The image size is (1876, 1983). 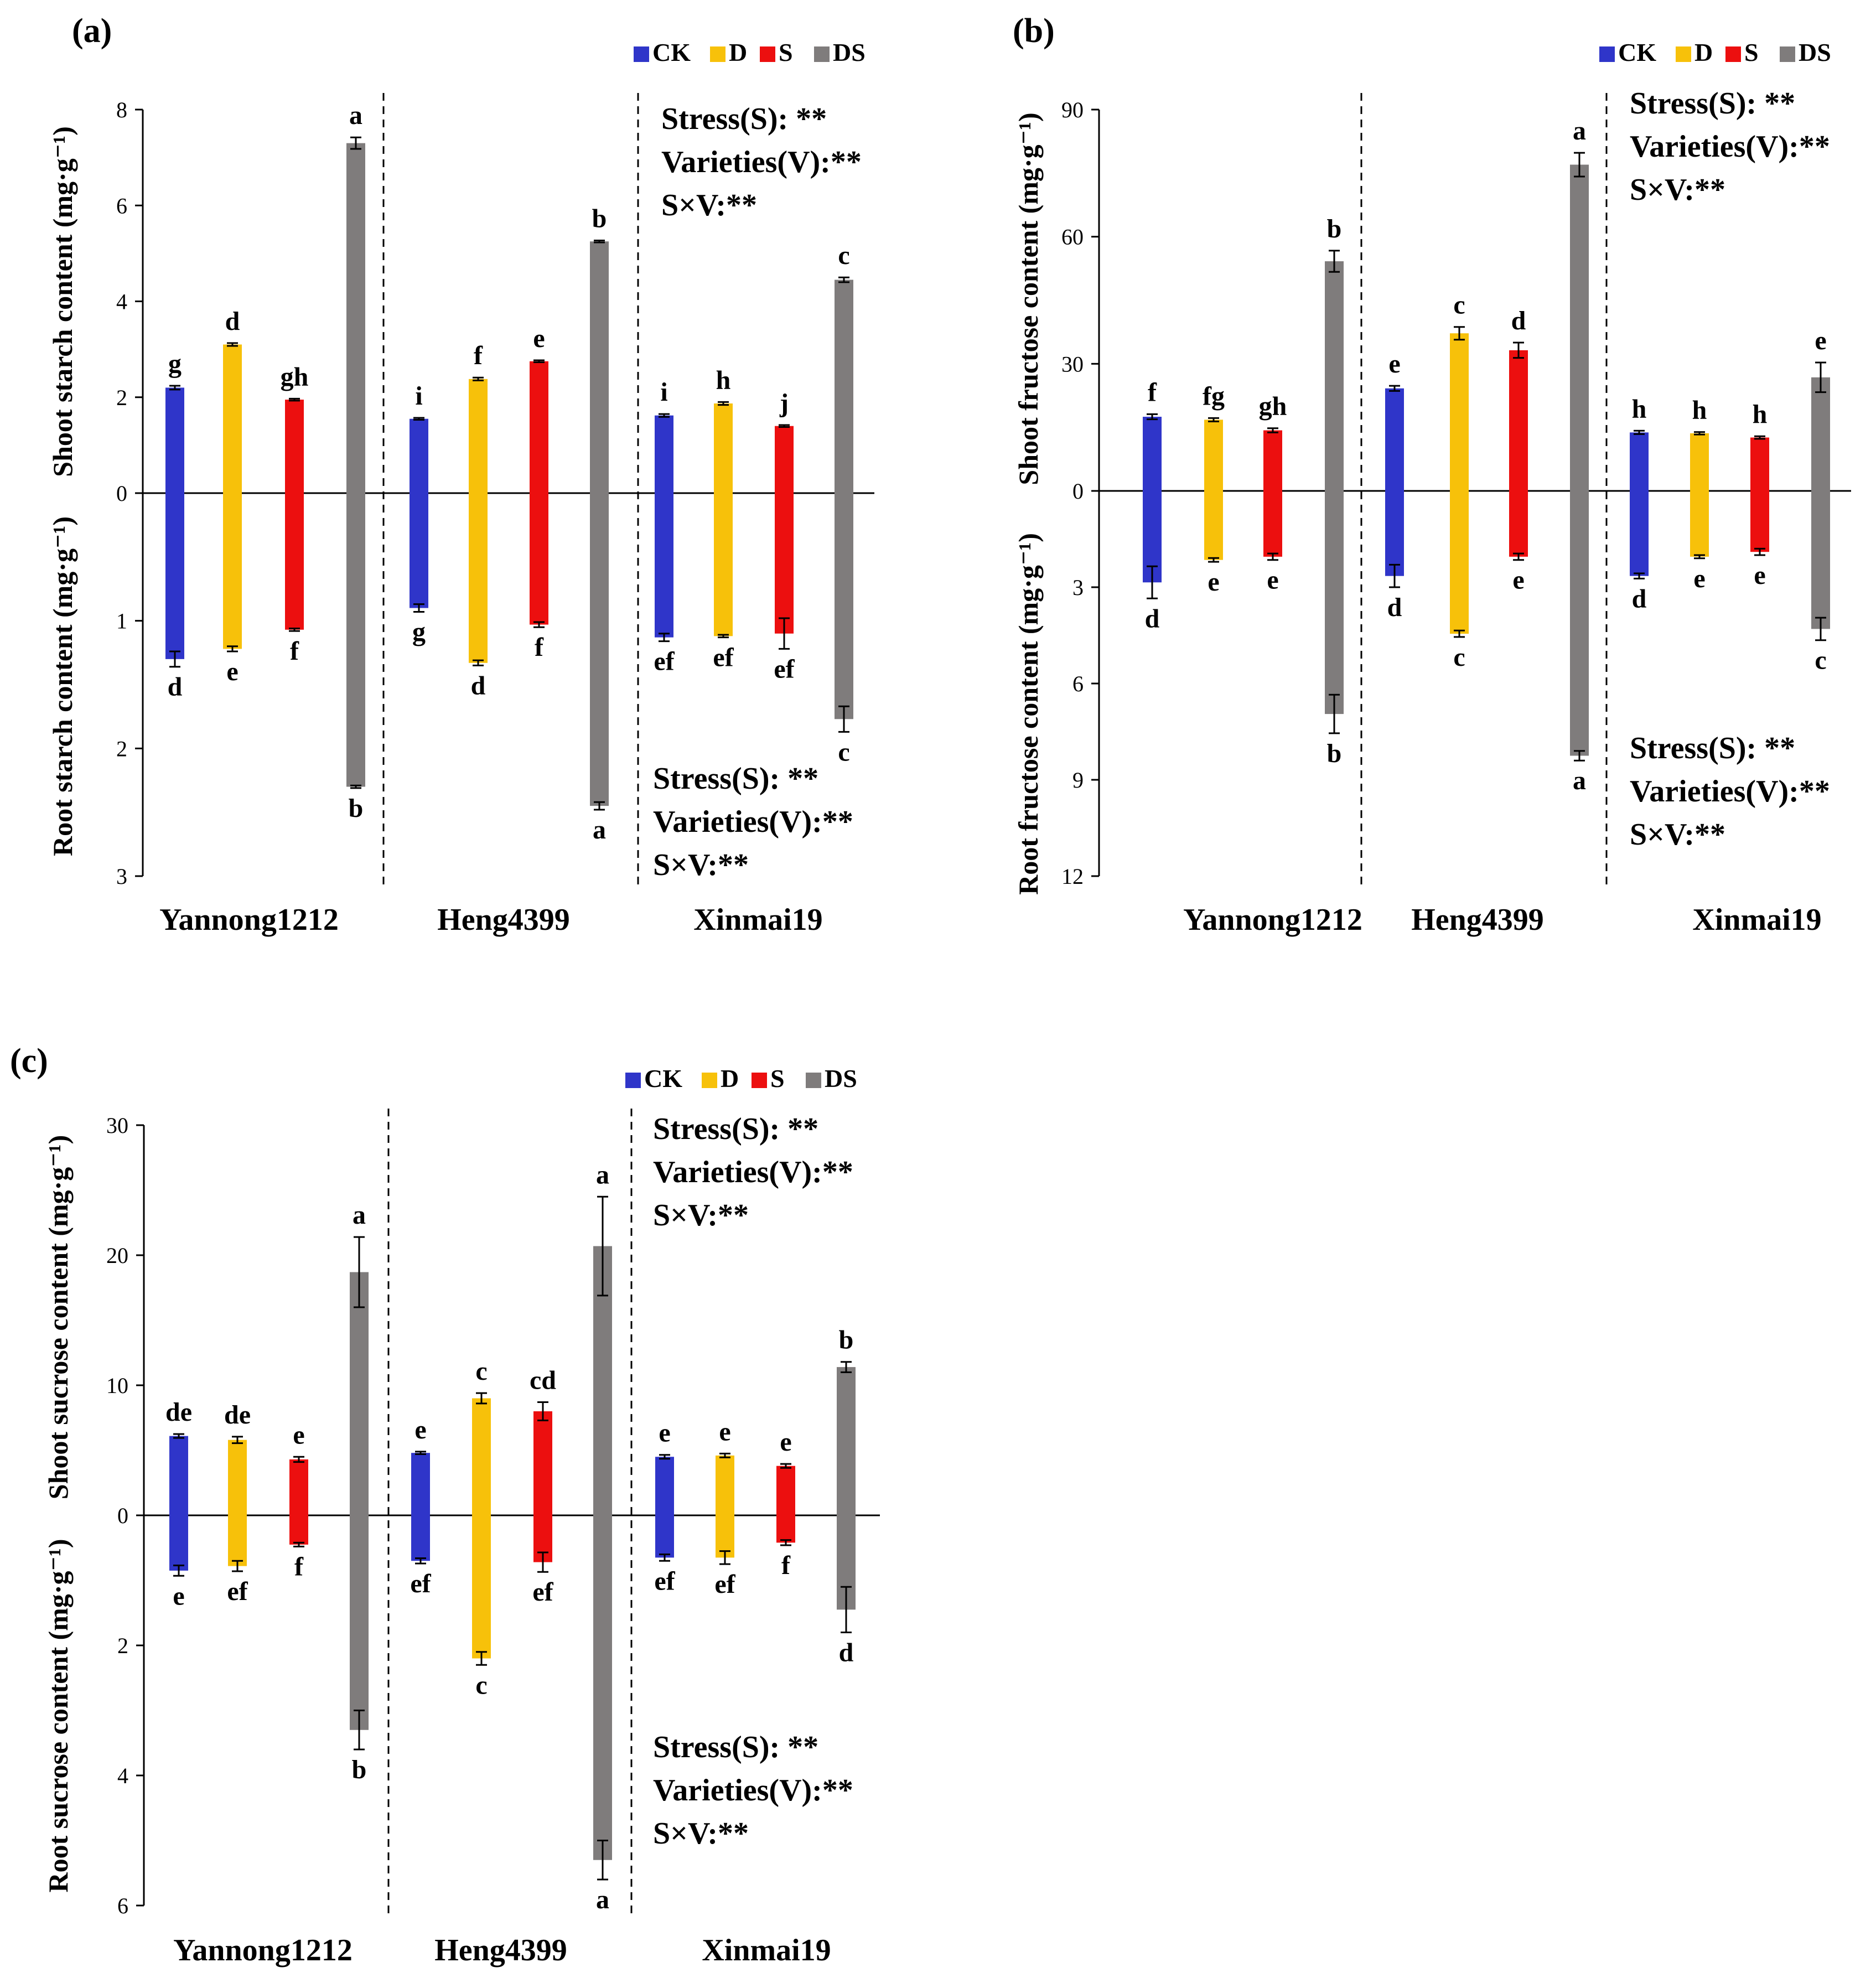 What do you see at coordinates (121, 876) in the screenshot?
I see `root-tick-label: 3` at bounding box center [121, 876].